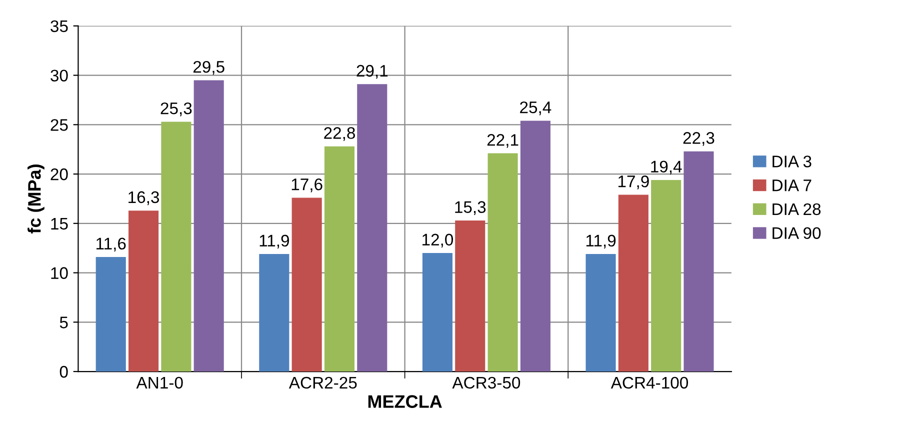 The image size is (920, 432). What do you see at coordinates (176, 109) in the screenshot?
I see `data-label: 25,3` at bounding box center [176, 109].